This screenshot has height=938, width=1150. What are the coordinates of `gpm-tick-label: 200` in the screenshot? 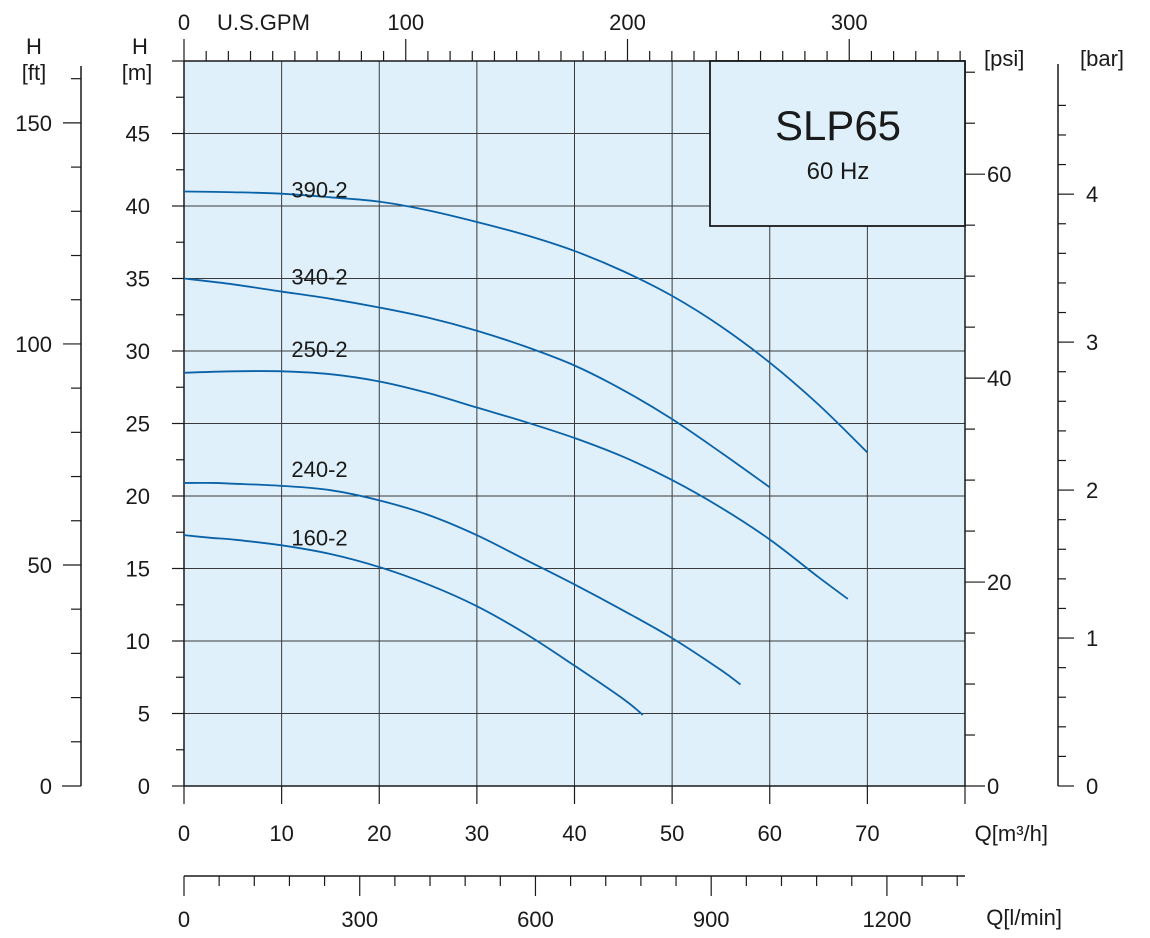 It's located at (627, 22).